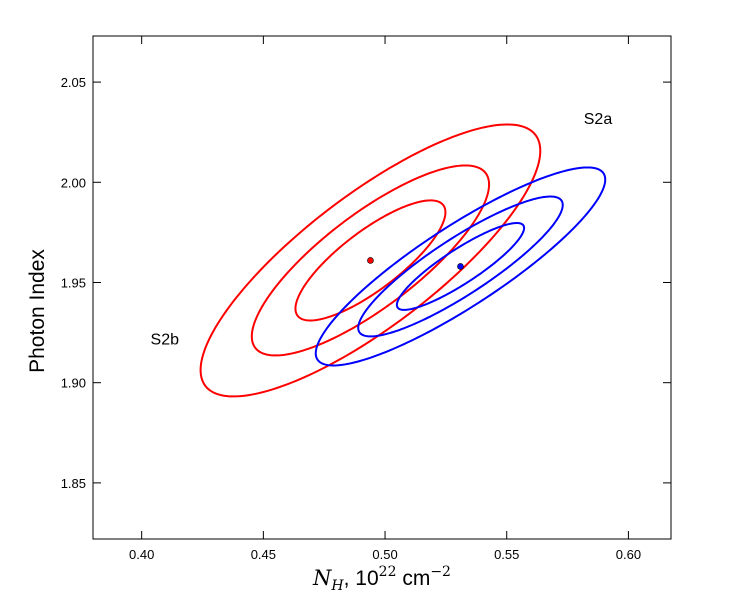 The height and width of the screenshot is (599, 747). What do you see at coordinates (628, 554) in the screenshot?
I see `x-tick-label: 0.60` at bounding box center [628, 554].